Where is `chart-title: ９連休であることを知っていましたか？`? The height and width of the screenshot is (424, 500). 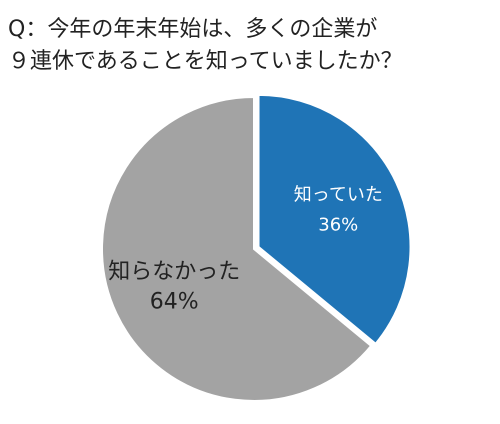
chart-title: ９連休であることを知っていましたか？ is located at coordinates (205, 61).